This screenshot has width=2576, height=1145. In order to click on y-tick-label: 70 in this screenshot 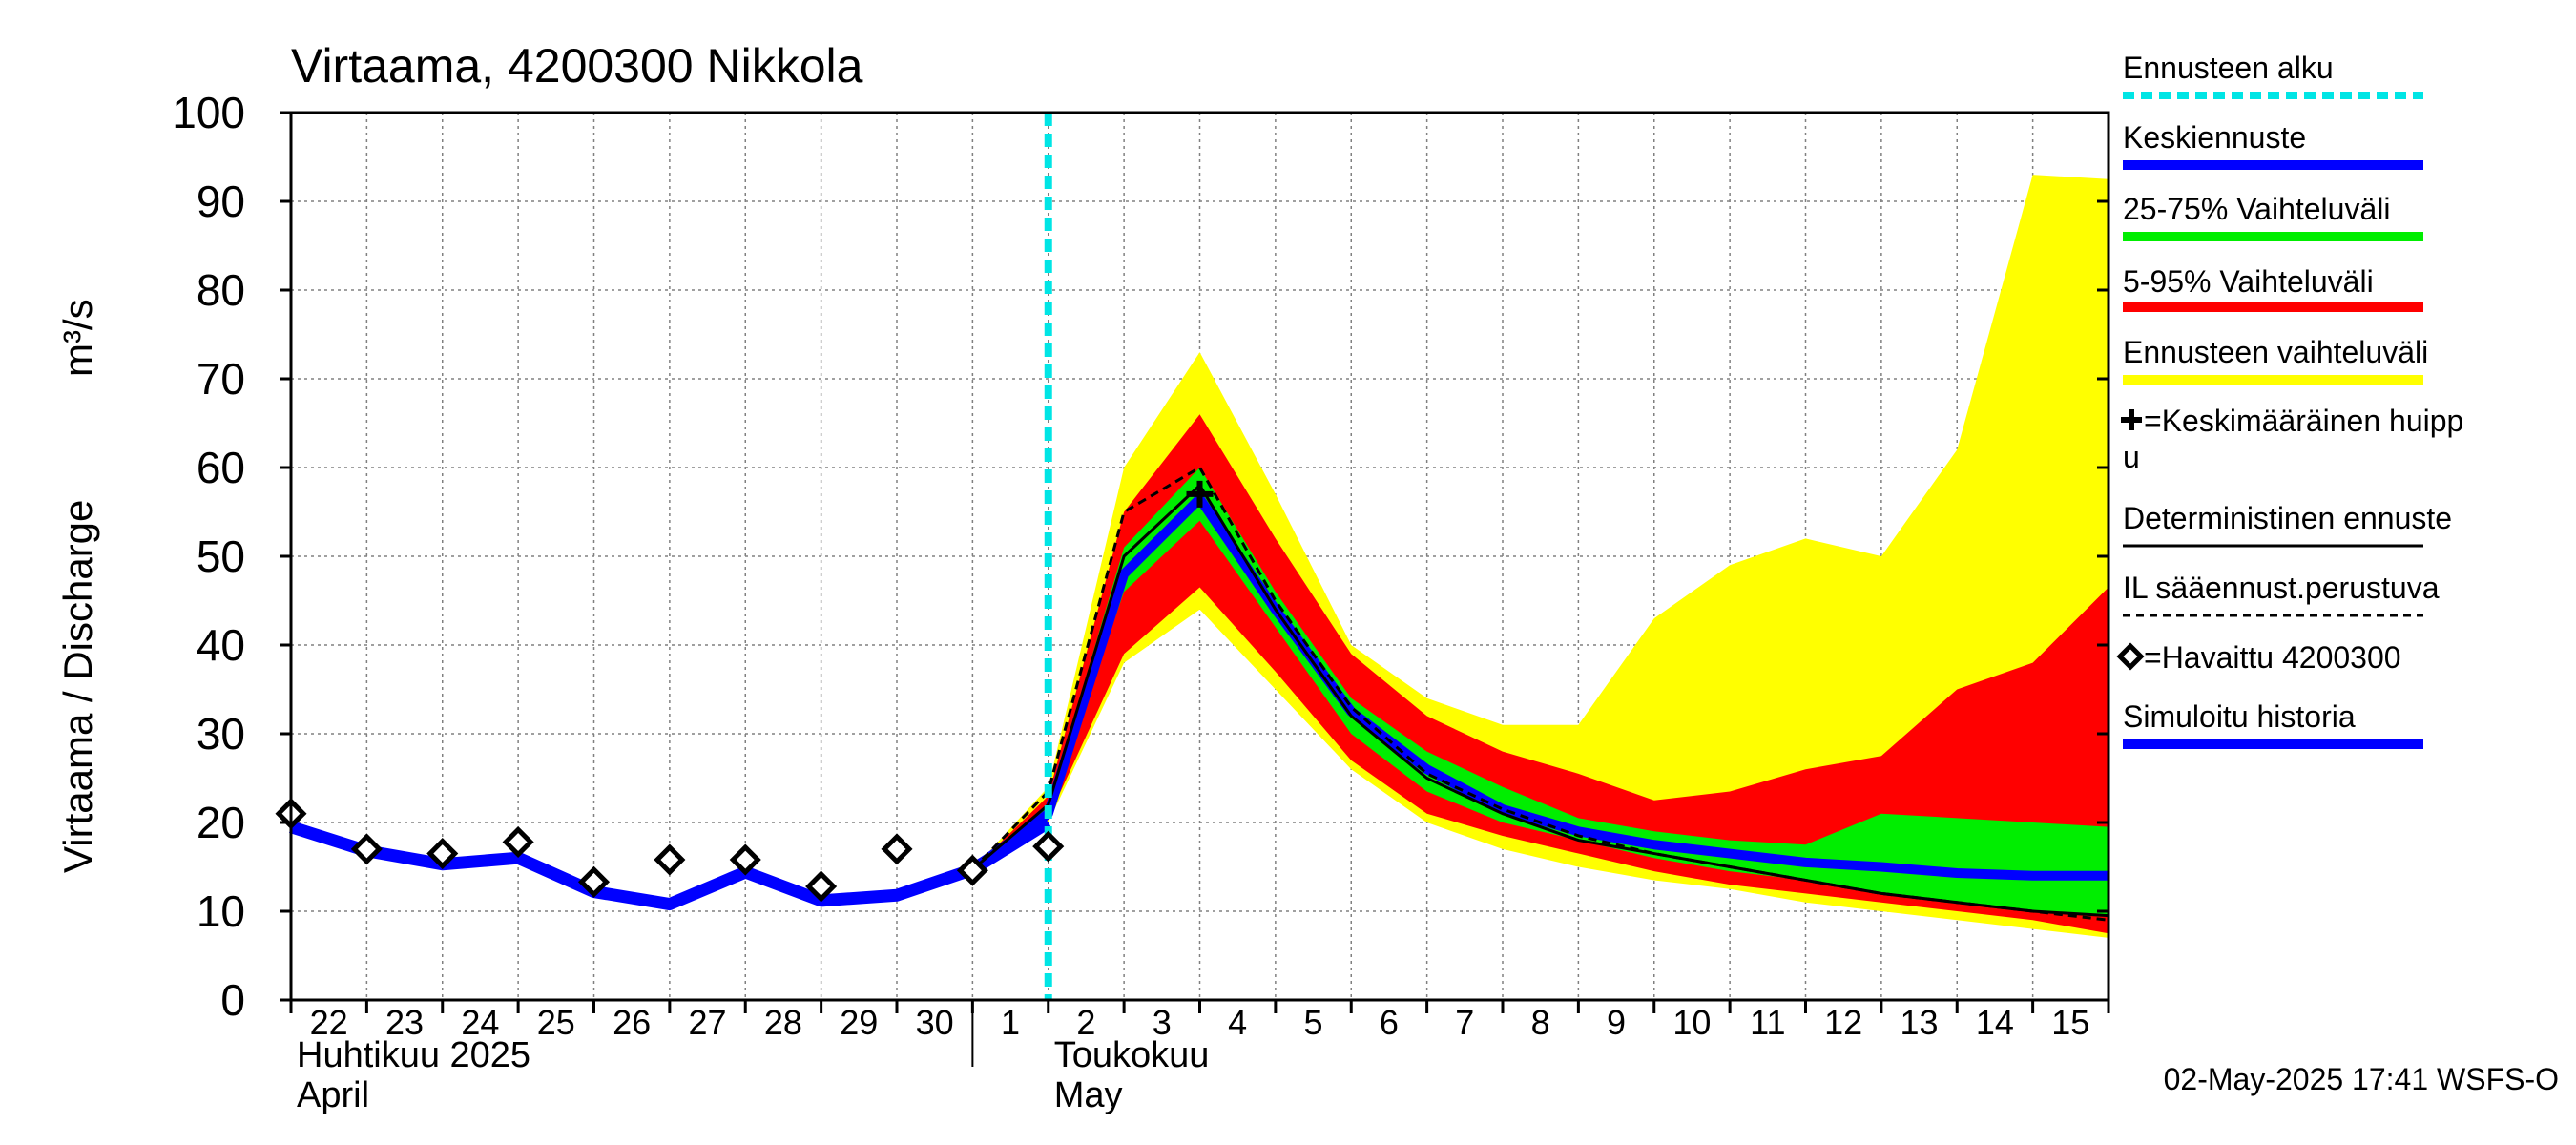, I will do `click(221, 379)`.